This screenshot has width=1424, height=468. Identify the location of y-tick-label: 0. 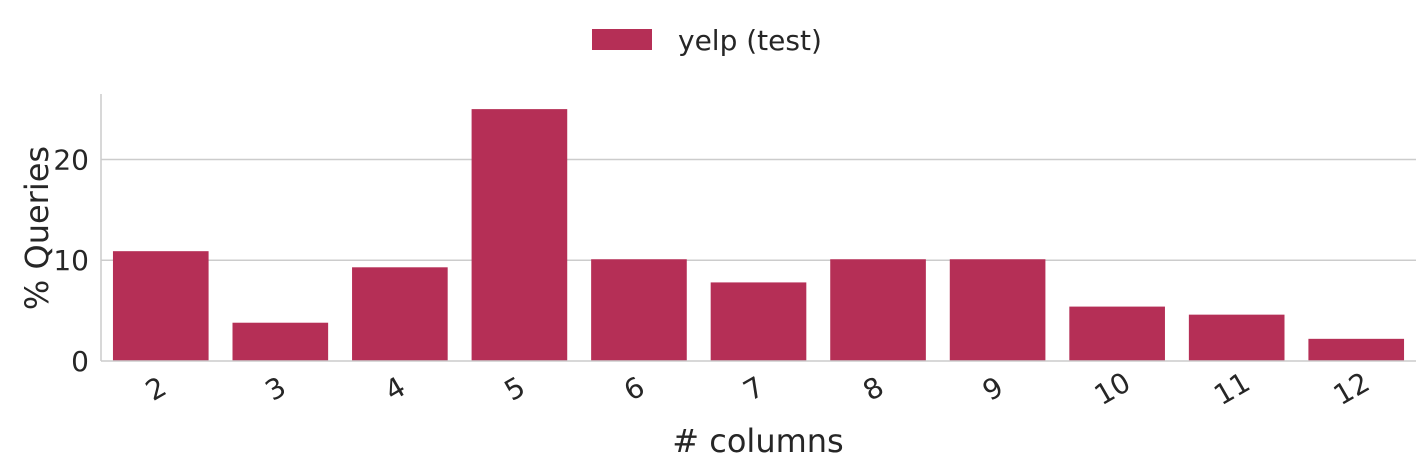
(80, 361).